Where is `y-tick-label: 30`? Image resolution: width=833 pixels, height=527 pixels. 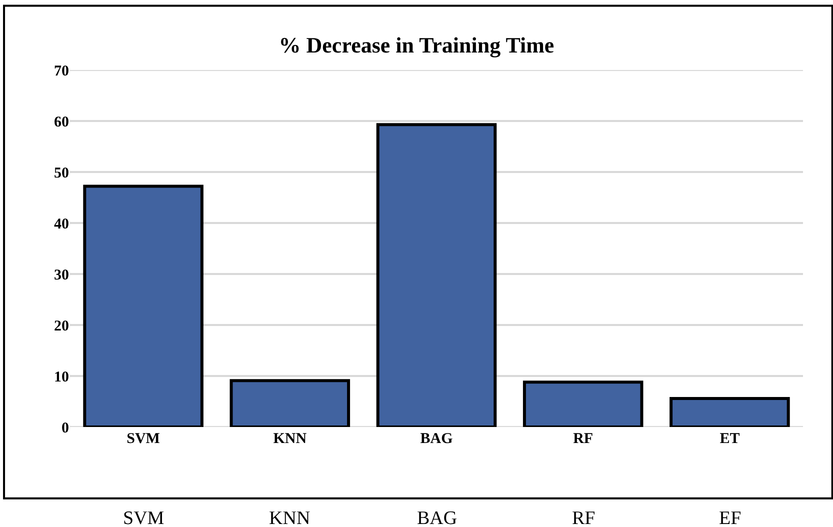
y-tick-label: 30 is located at coordinates (61, 275).